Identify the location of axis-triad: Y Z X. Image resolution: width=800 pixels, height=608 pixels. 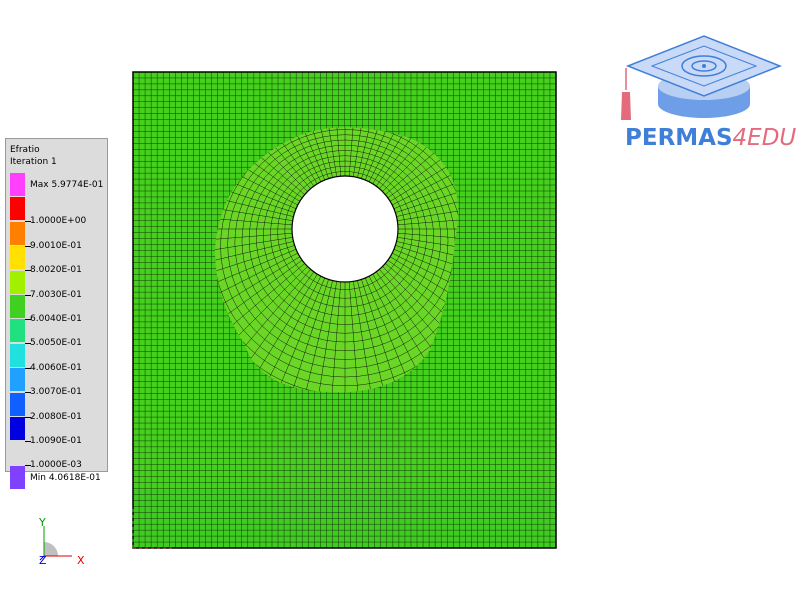
(65, 542).